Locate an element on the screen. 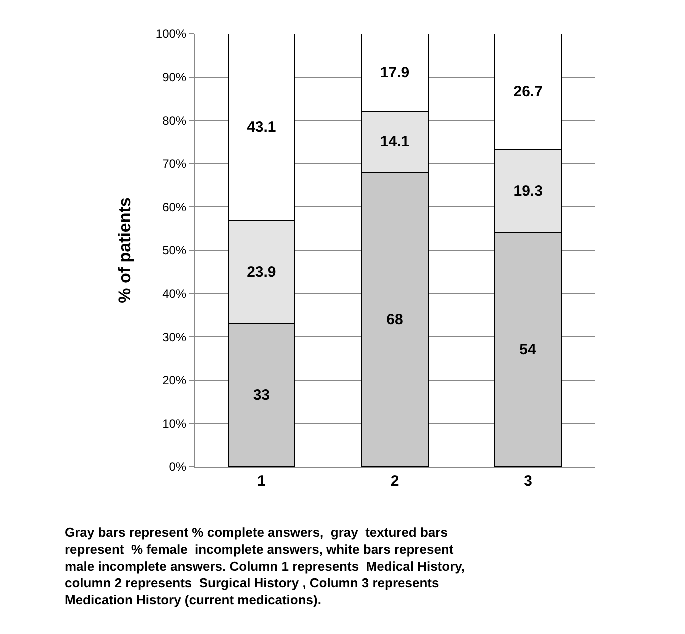  y-tick-label: 60% is located at coordinates (174, 207).